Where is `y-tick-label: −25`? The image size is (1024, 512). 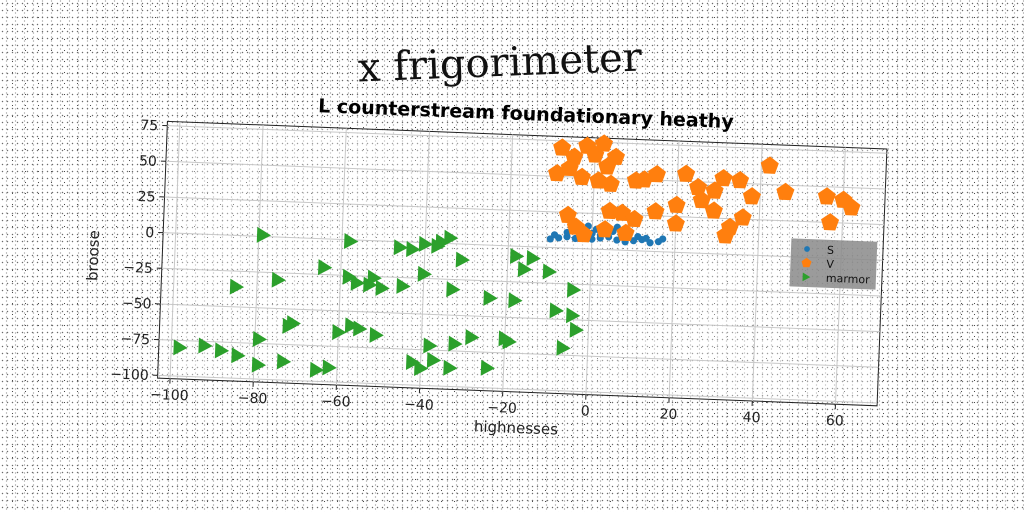
y-tick-label: −25 is located at coordinates (138, 268).